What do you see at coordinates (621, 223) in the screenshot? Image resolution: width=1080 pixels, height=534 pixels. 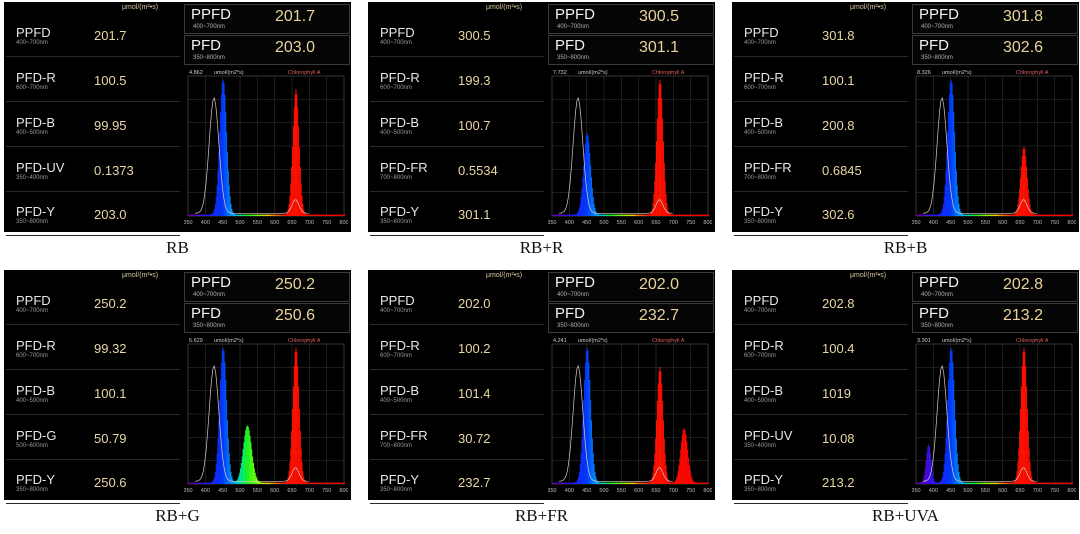 I see `x-tick-label: 550` at bounding box center [621, 223].